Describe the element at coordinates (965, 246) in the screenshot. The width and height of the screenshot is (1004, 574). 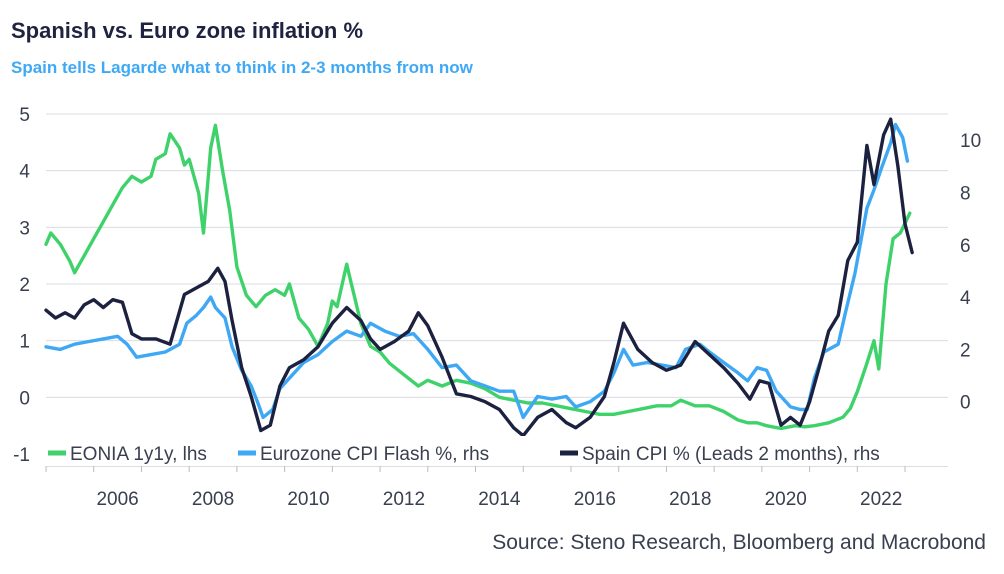
I see `y-right-tick-label: 6` at that location.